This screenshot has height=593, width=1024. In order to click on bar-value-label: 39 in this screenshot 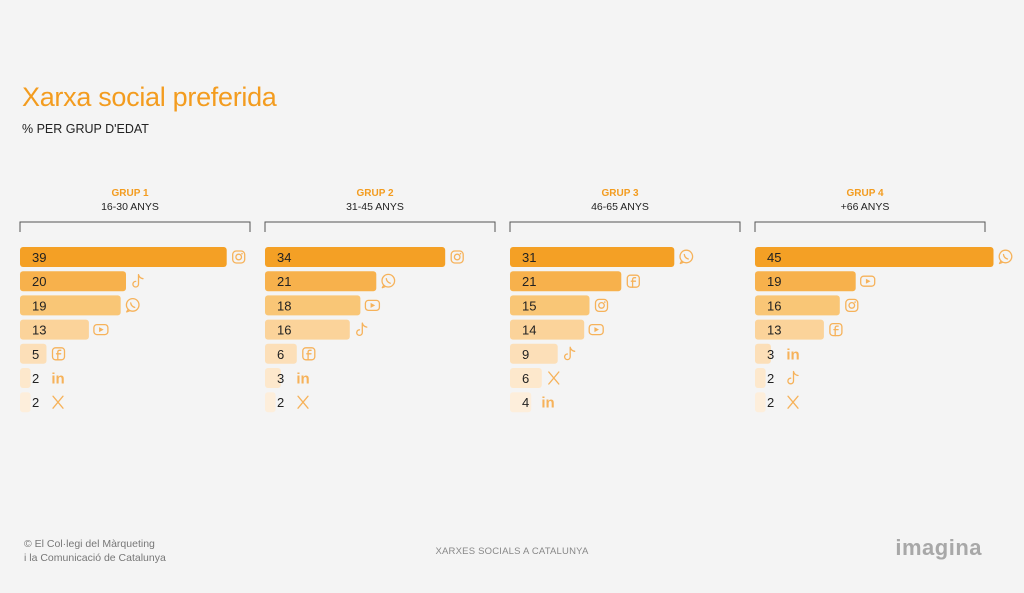, I will do `click(39, 257)`.